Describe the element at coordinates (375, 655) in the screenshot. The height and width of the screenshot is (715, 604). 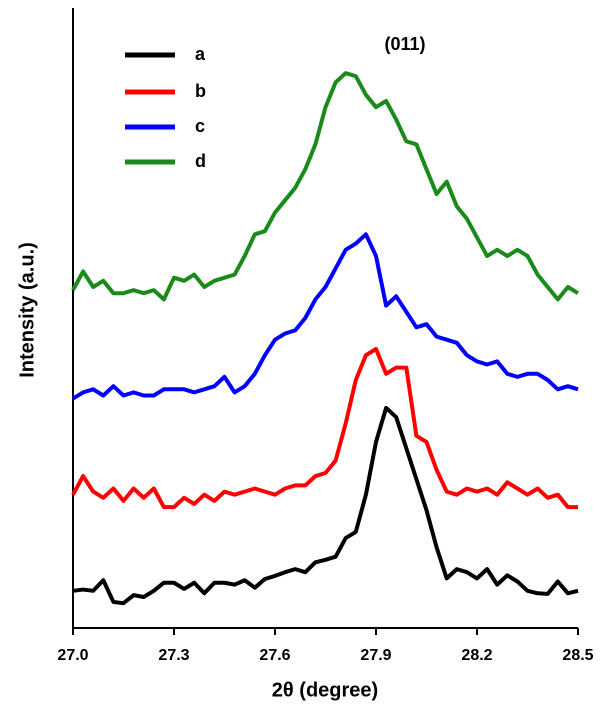
I see `x-tick-label: 27.9` at that location.